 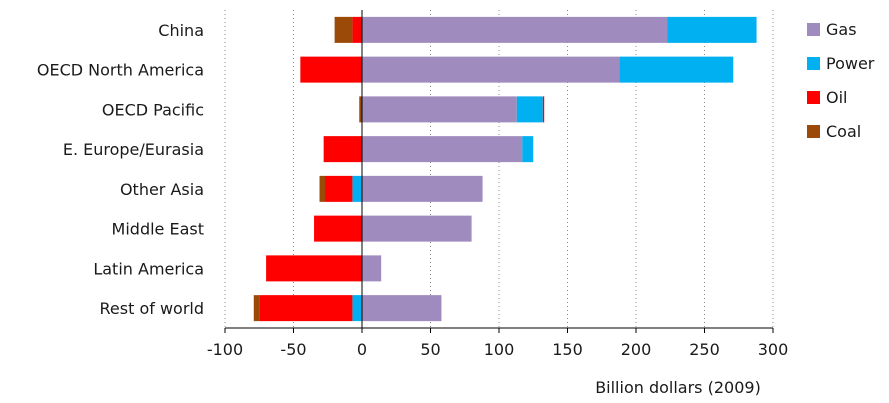 What do you see at coordinates (430, 349) in the screenshot?
I see `x-tick-label: 50` at bounding box center [430, 349].